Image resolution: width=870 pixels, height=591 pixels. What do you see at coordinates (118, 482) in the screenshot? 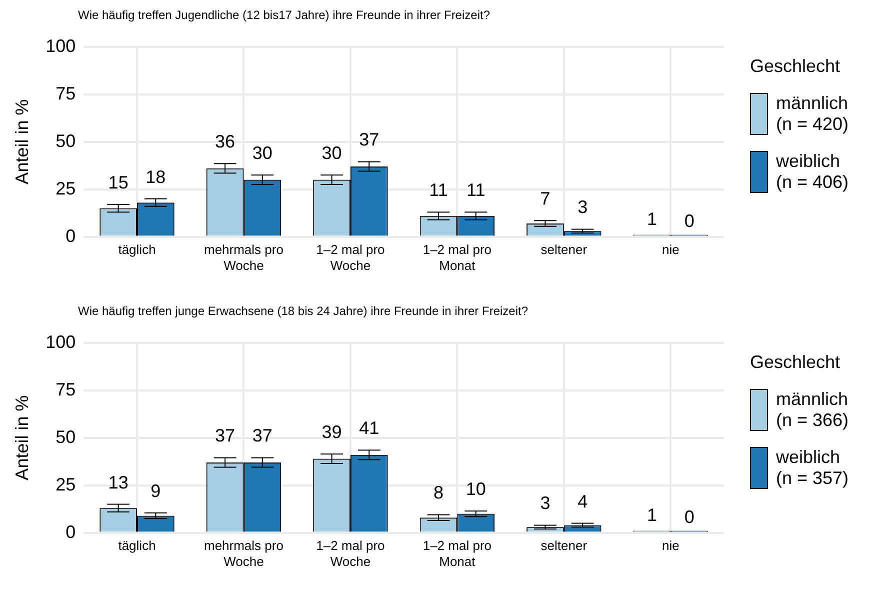
I see `data-label: 13` at bounding box center [118, 482].